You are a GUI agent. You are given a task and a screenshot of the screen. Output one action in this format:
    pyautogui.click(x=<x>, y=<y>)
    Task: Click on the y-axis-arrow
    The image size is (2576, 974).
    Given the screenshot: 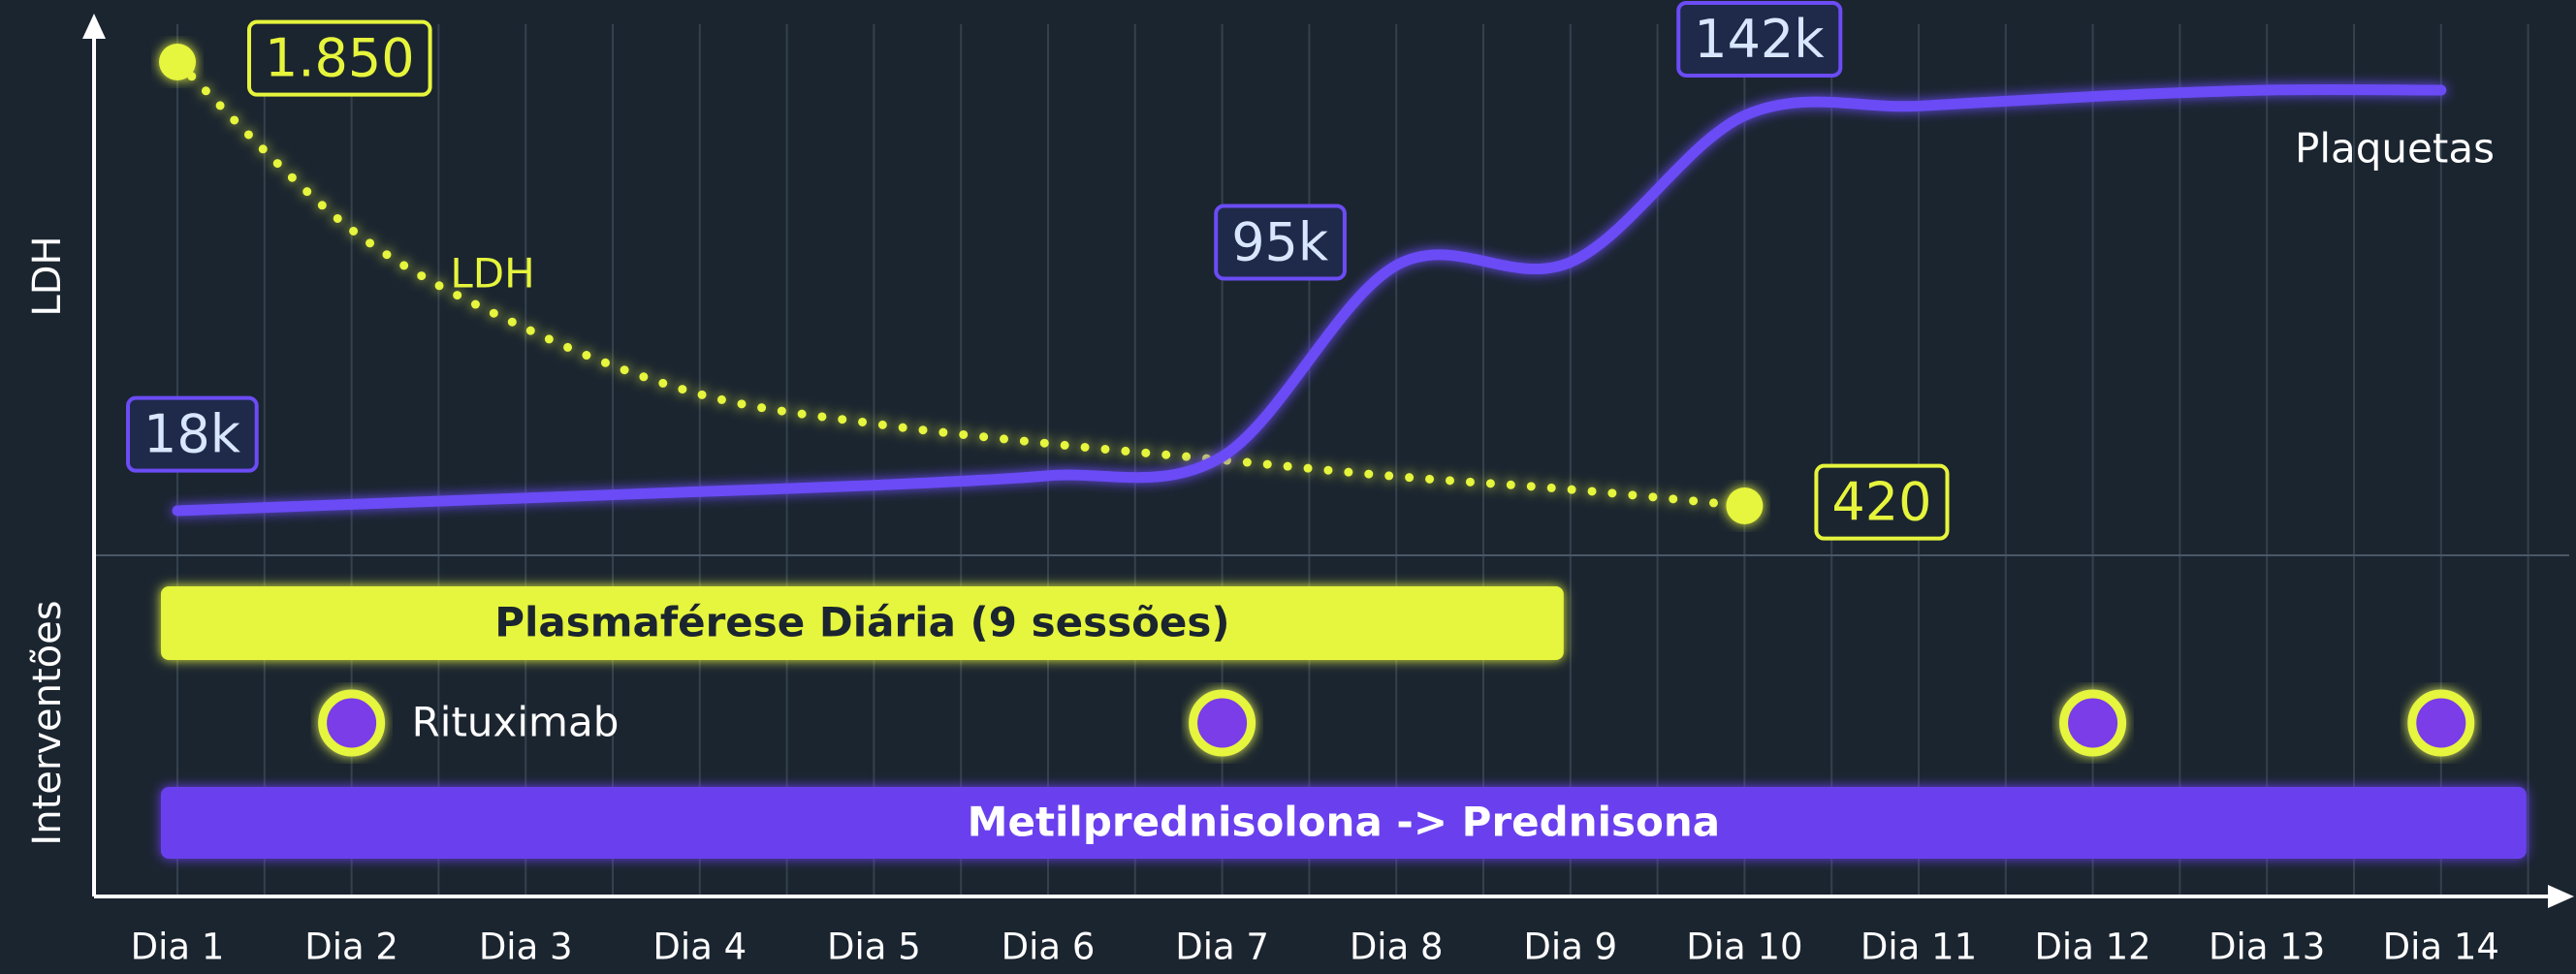 What is the action you would take?
    pyautogui.click(x=94, y=26)
    